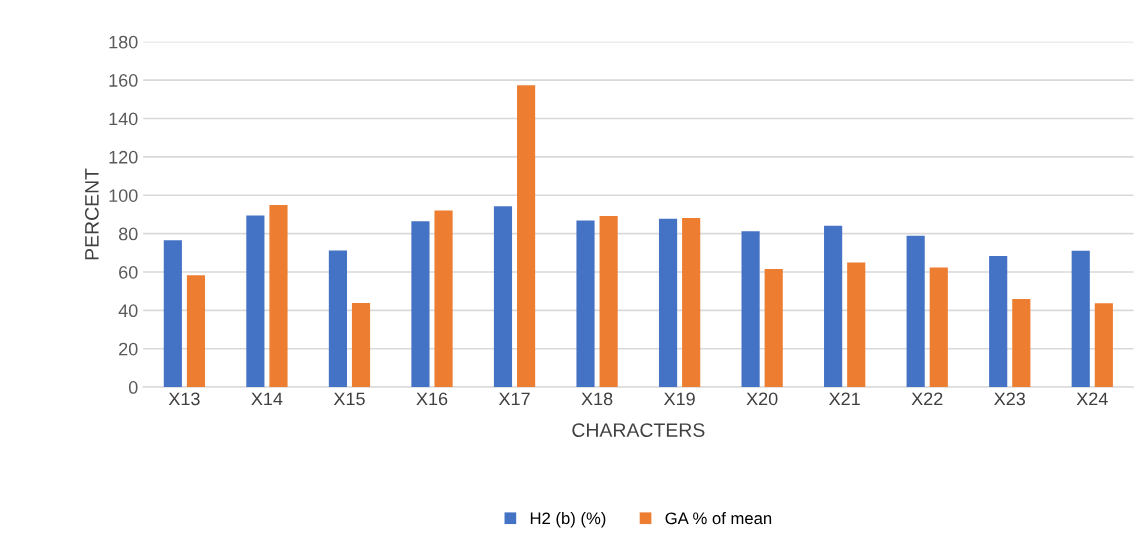  I want to click on x-axis-title: CHARACTERS, so click(638, 430).